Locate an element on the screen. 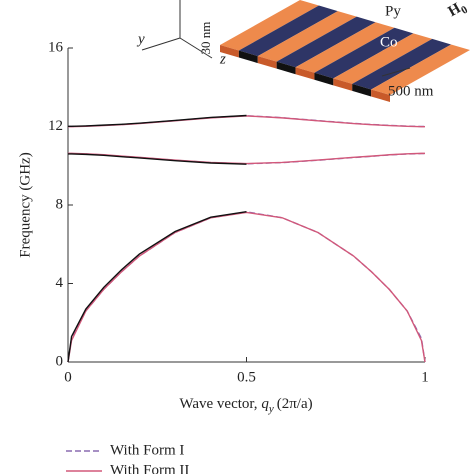 This screenshot has height=474, width=474. inset-label: Co is located at coordinates (389, 42).